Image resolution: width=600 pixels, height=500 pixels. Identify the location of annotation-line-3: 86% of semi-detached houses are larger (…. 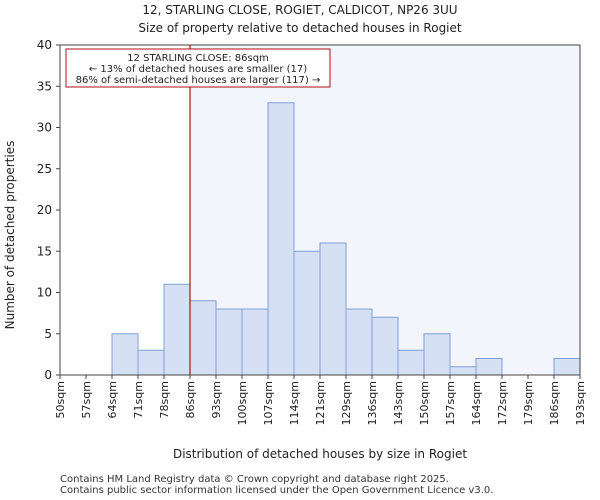
(198, 80).